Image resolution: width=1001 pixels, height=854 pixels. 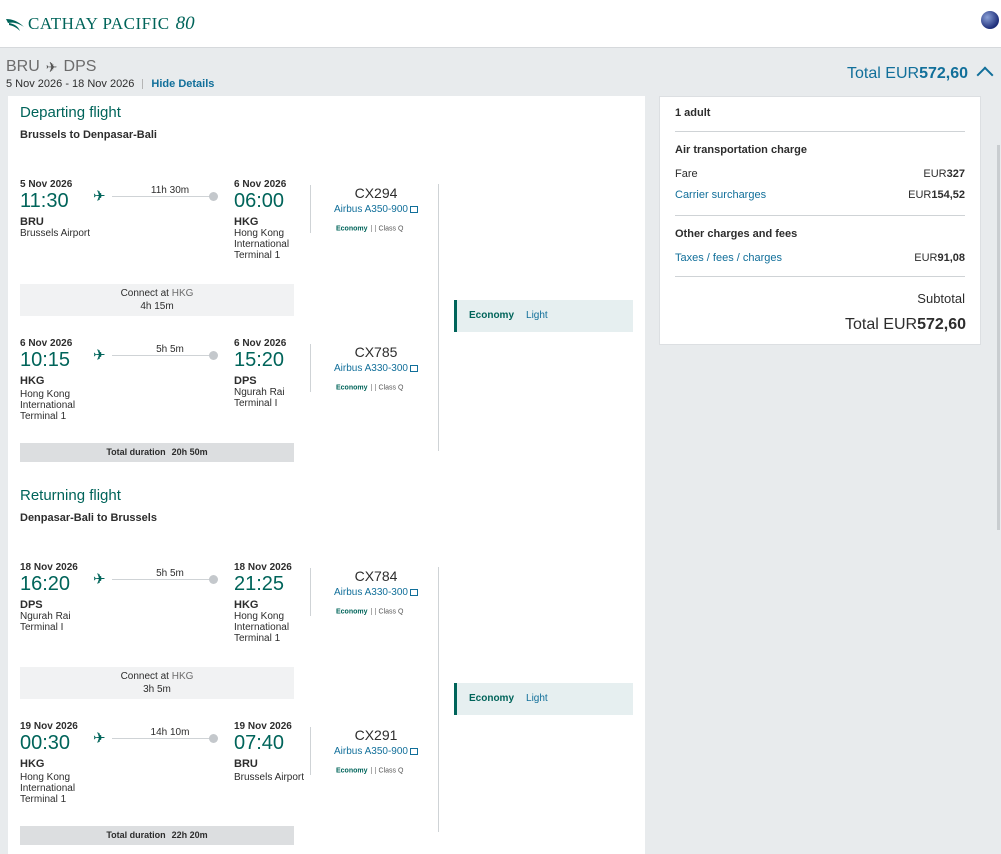 I want to click on route-summary: BRU ✈ DPS, so click(x=51, y=67).